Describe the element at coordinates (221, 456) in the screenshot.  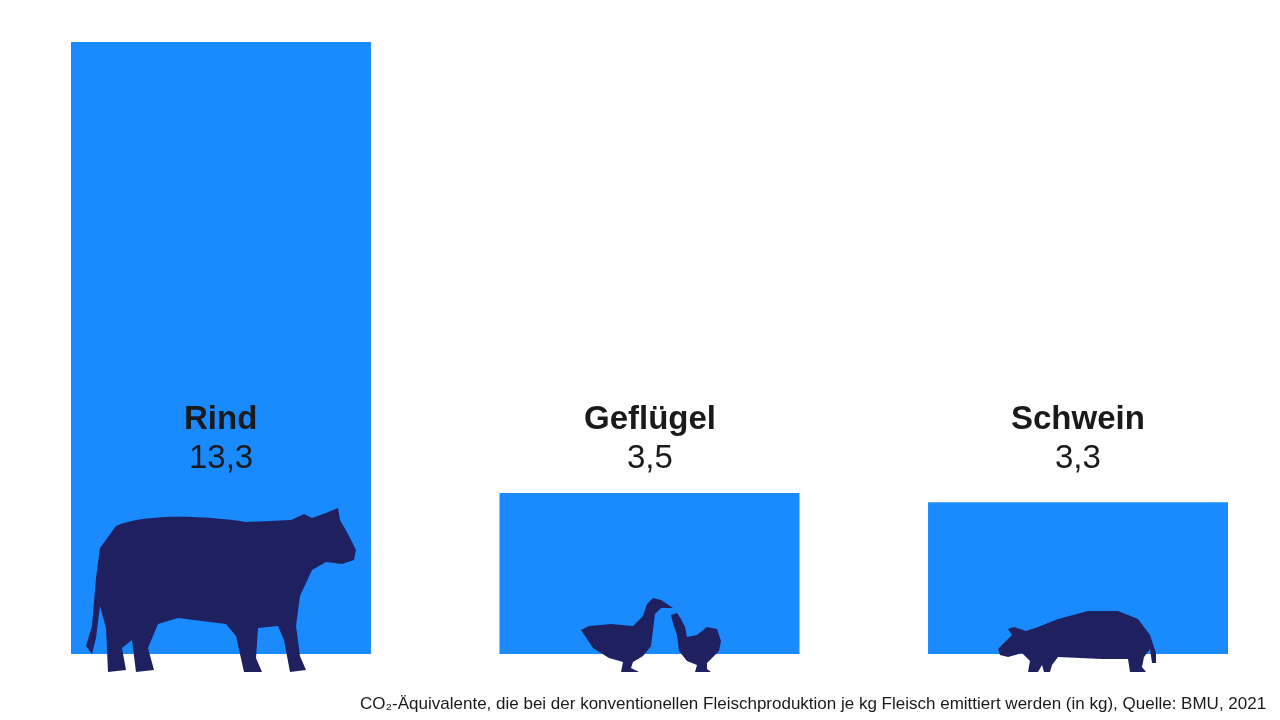
I see `data-label: 13,3` at that location.